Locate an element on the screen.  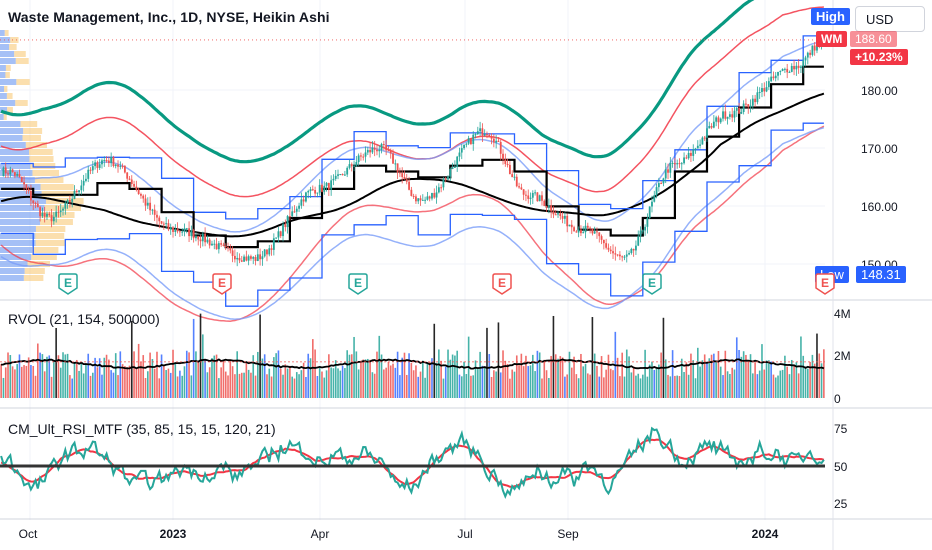
earnings-marker-shape is located at coordinates (652, 284).